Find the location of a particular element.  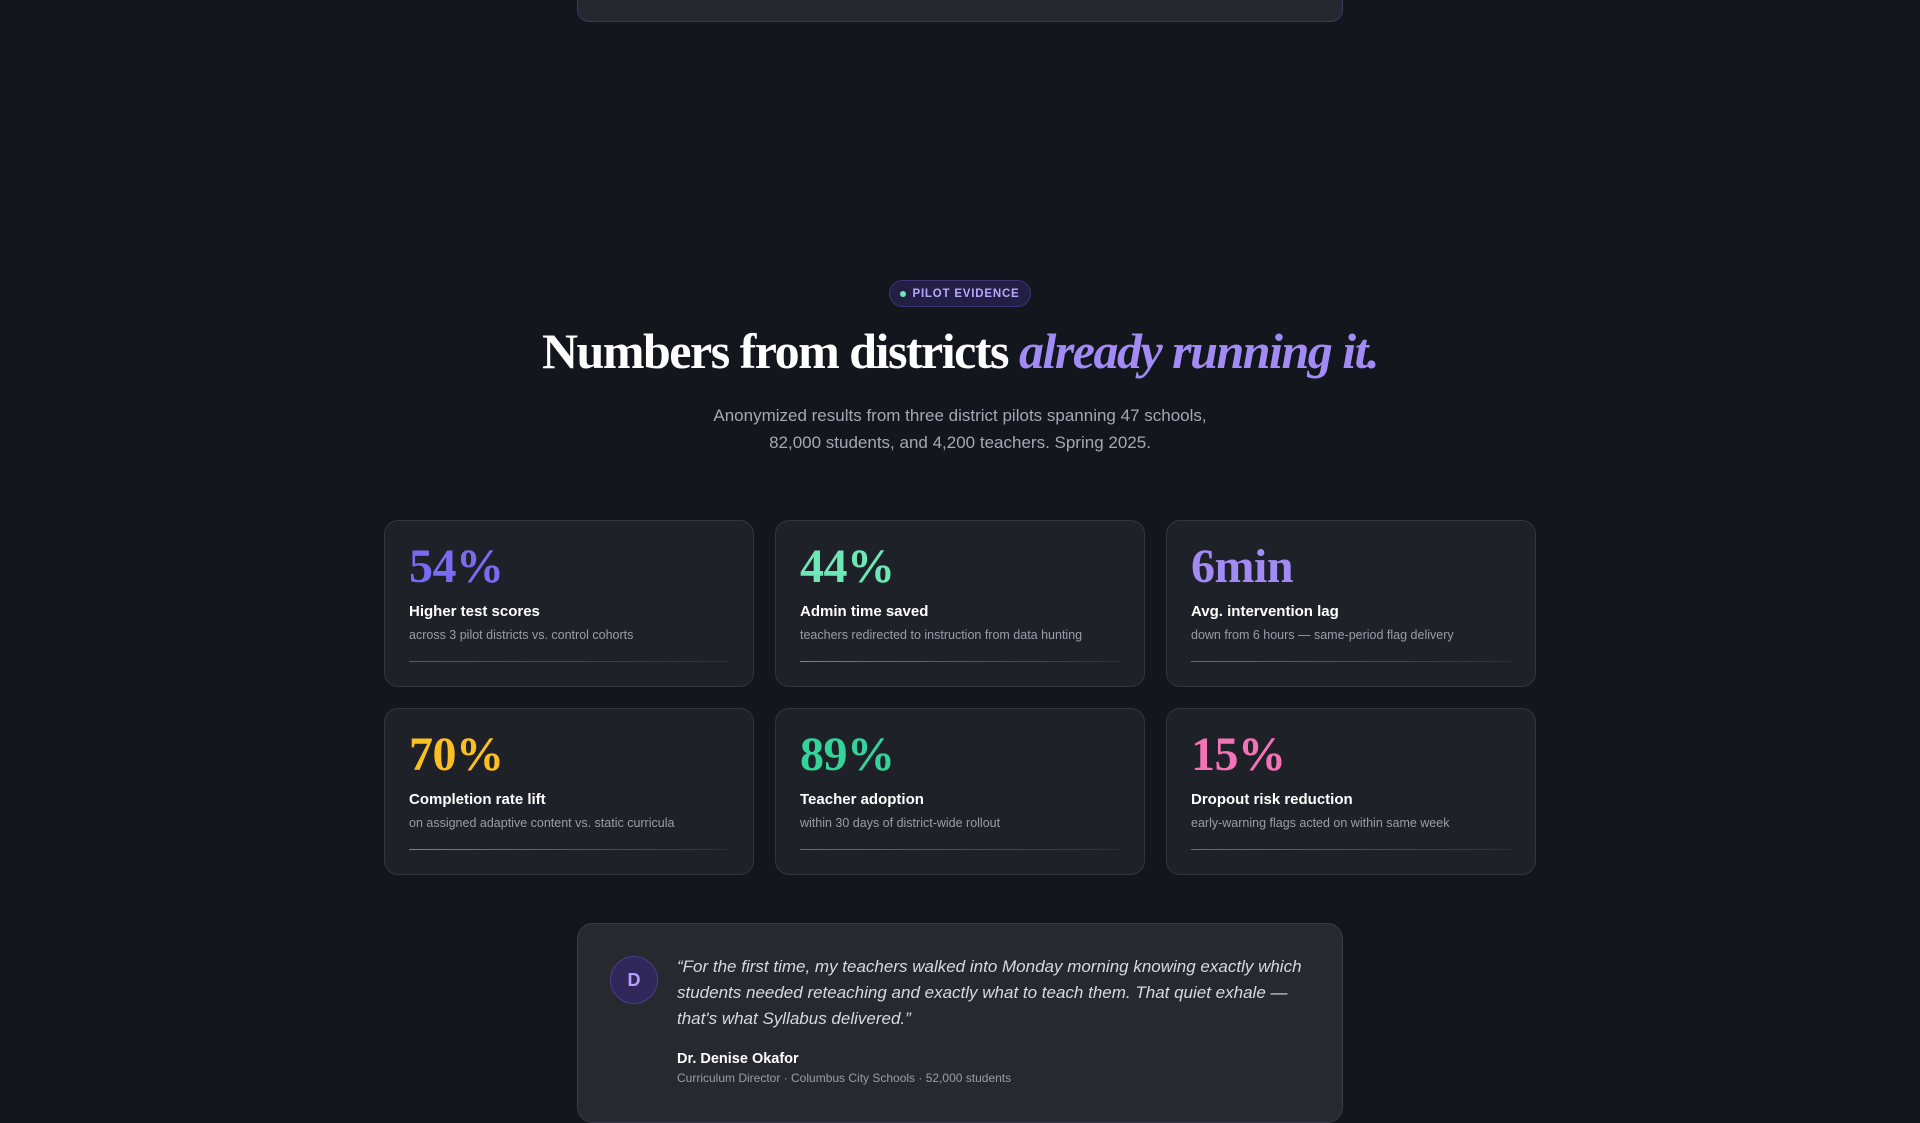

badge-text: PILOT EVIDENCE is located at coordinates (966, 293).